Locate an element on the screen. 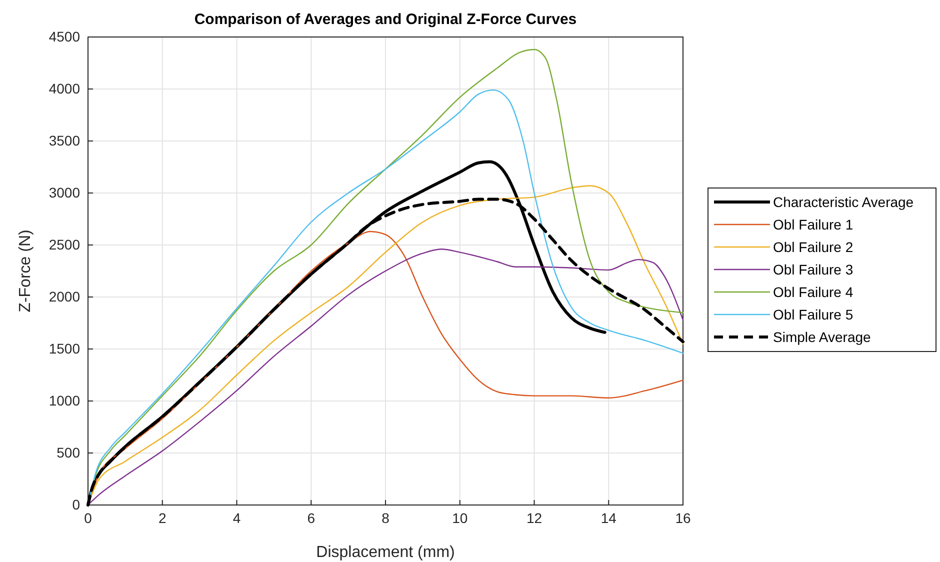  x-tick-label: 14 is located at coordinates (608, 518).